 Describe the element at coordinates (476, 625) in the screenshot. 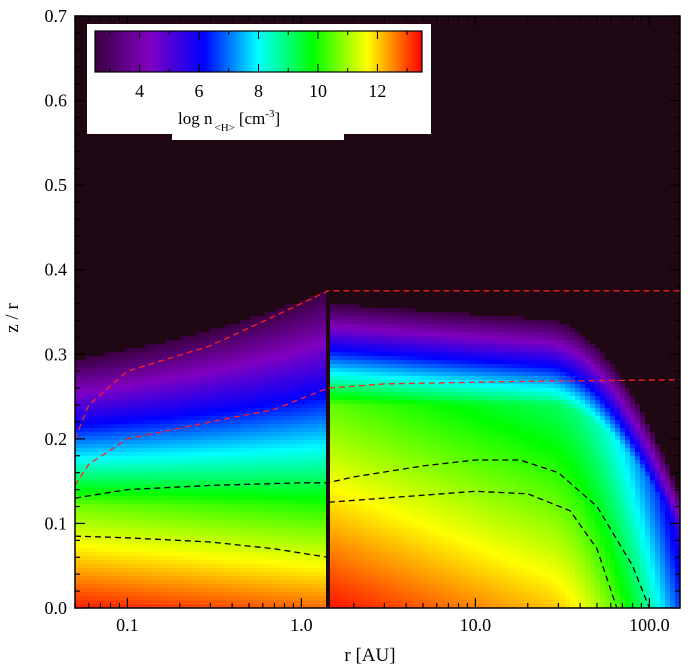

I see `x-tick-label: 10.0` at that location.